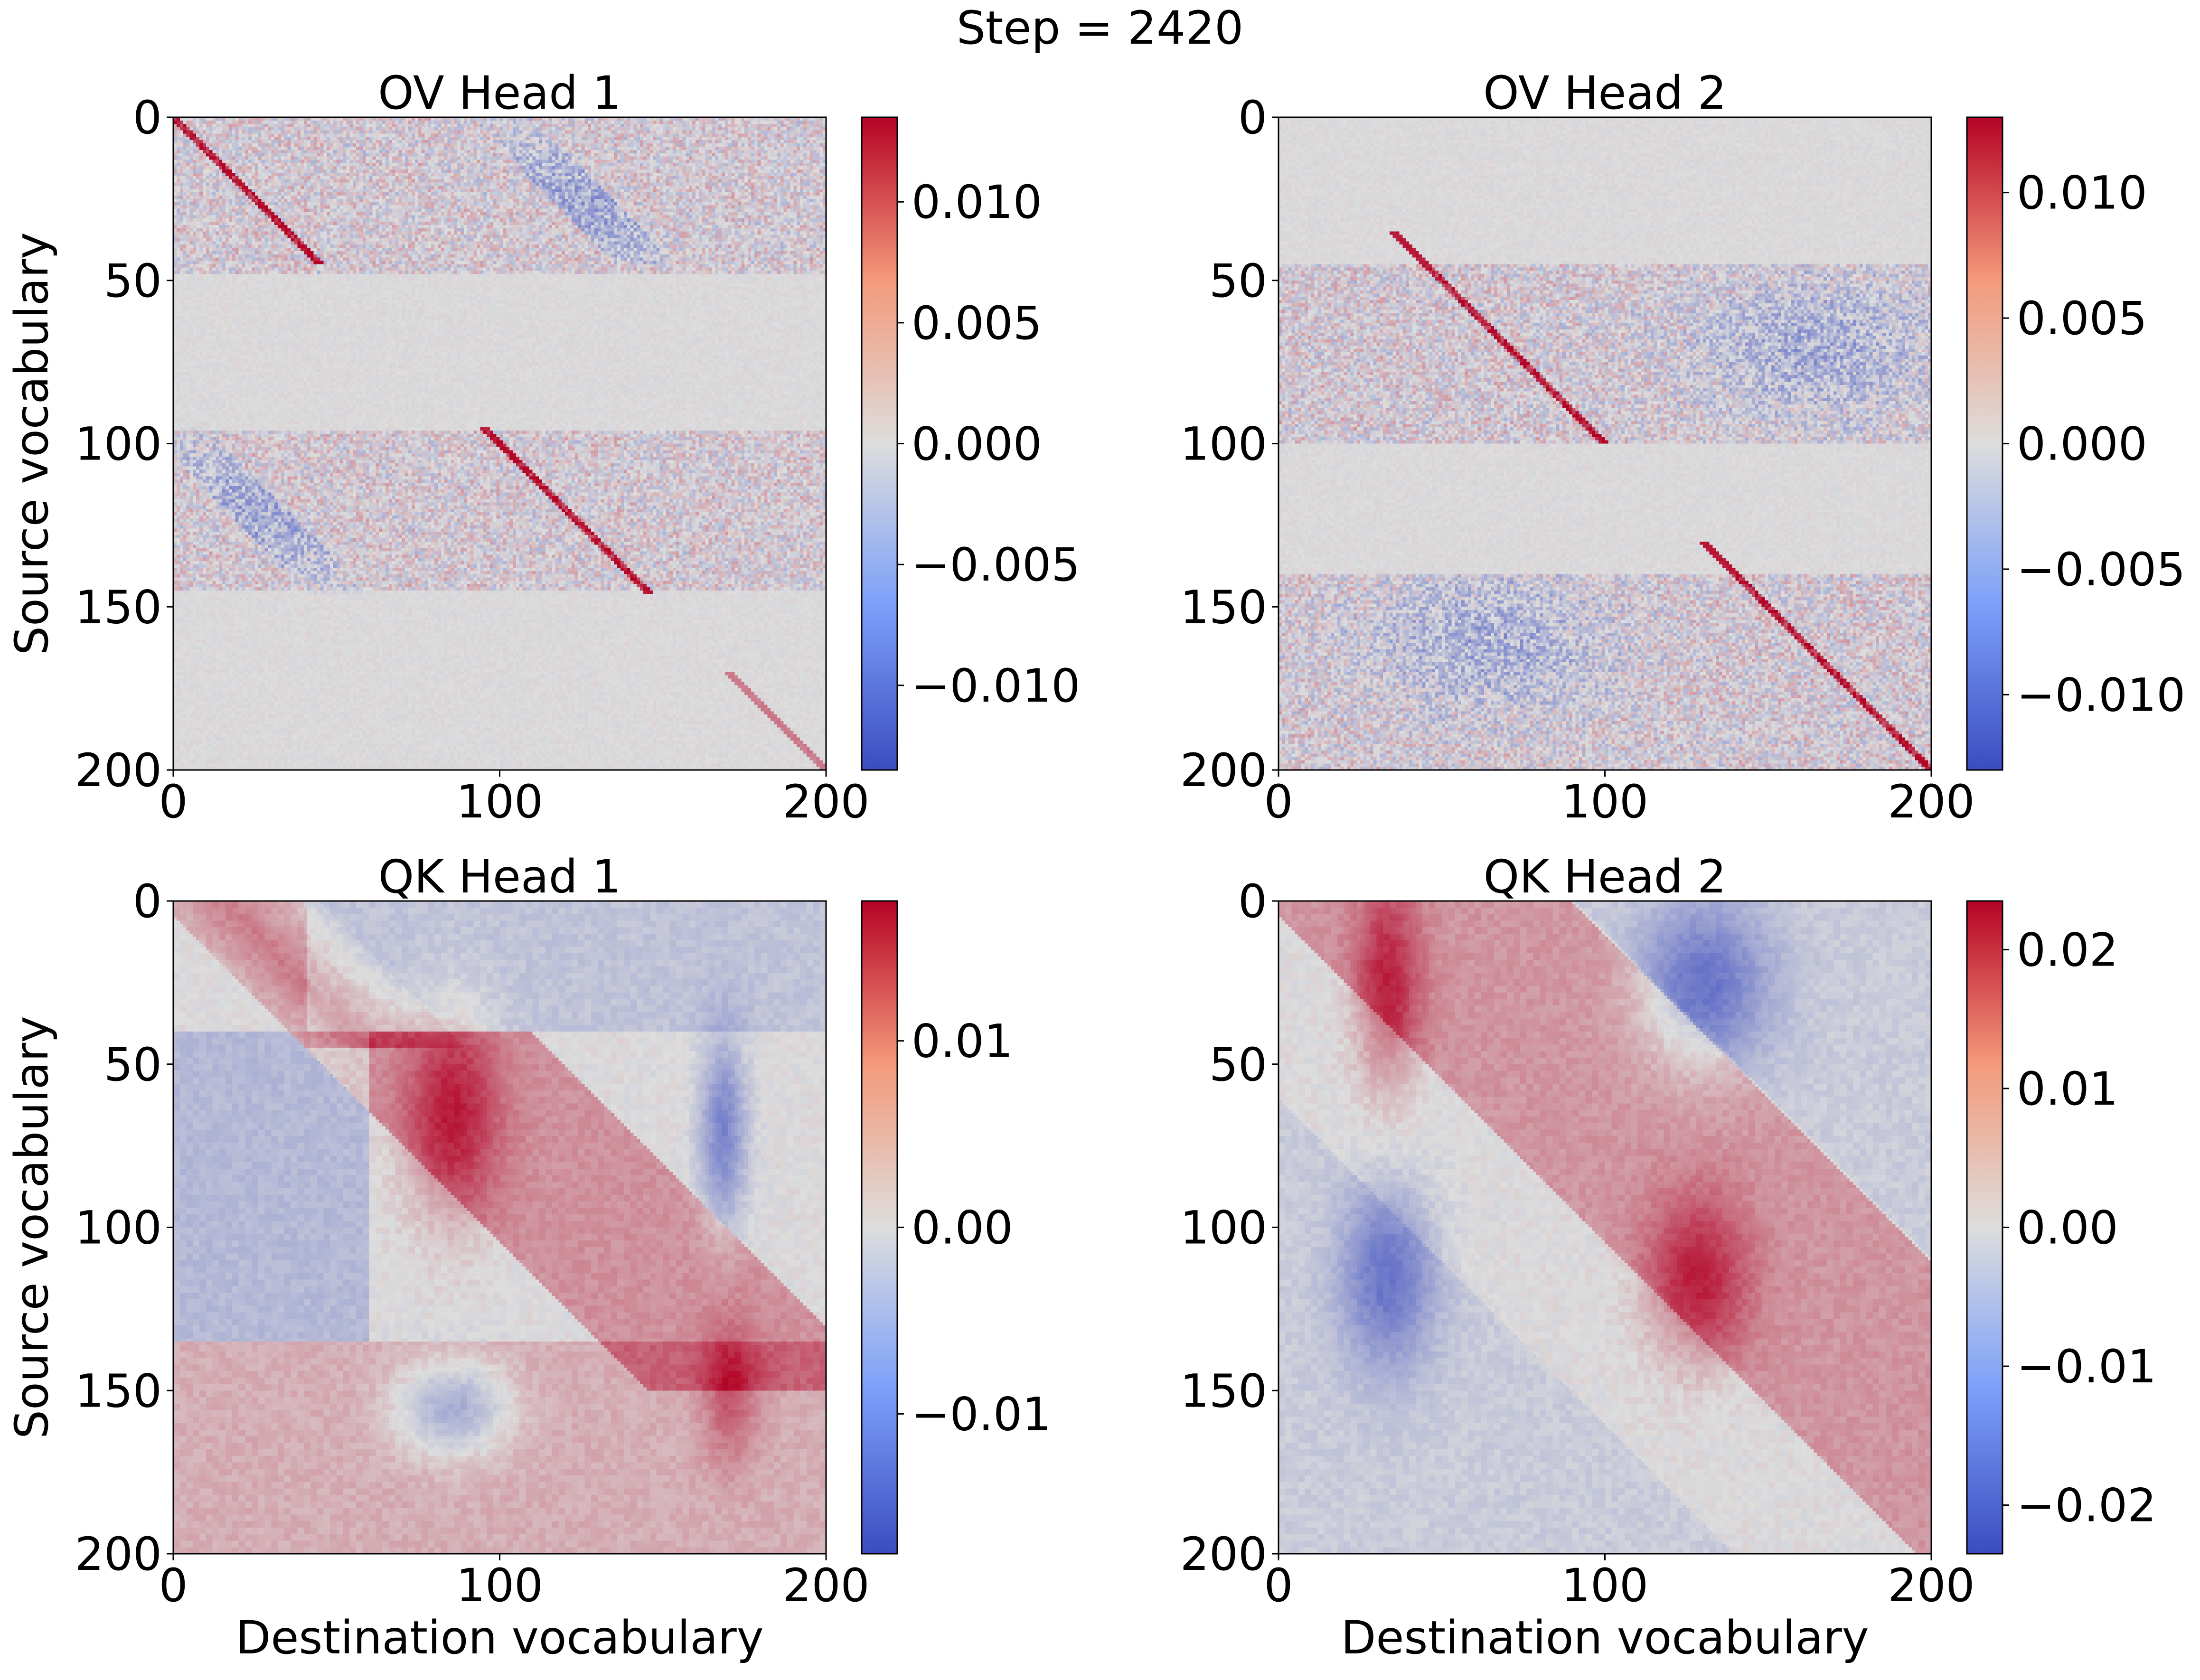  What do you see at coordinates (2086, 1505) in the screenshot?
I see `colorbar-tick-label: −0.02` at bounding box center [2086, 1505].